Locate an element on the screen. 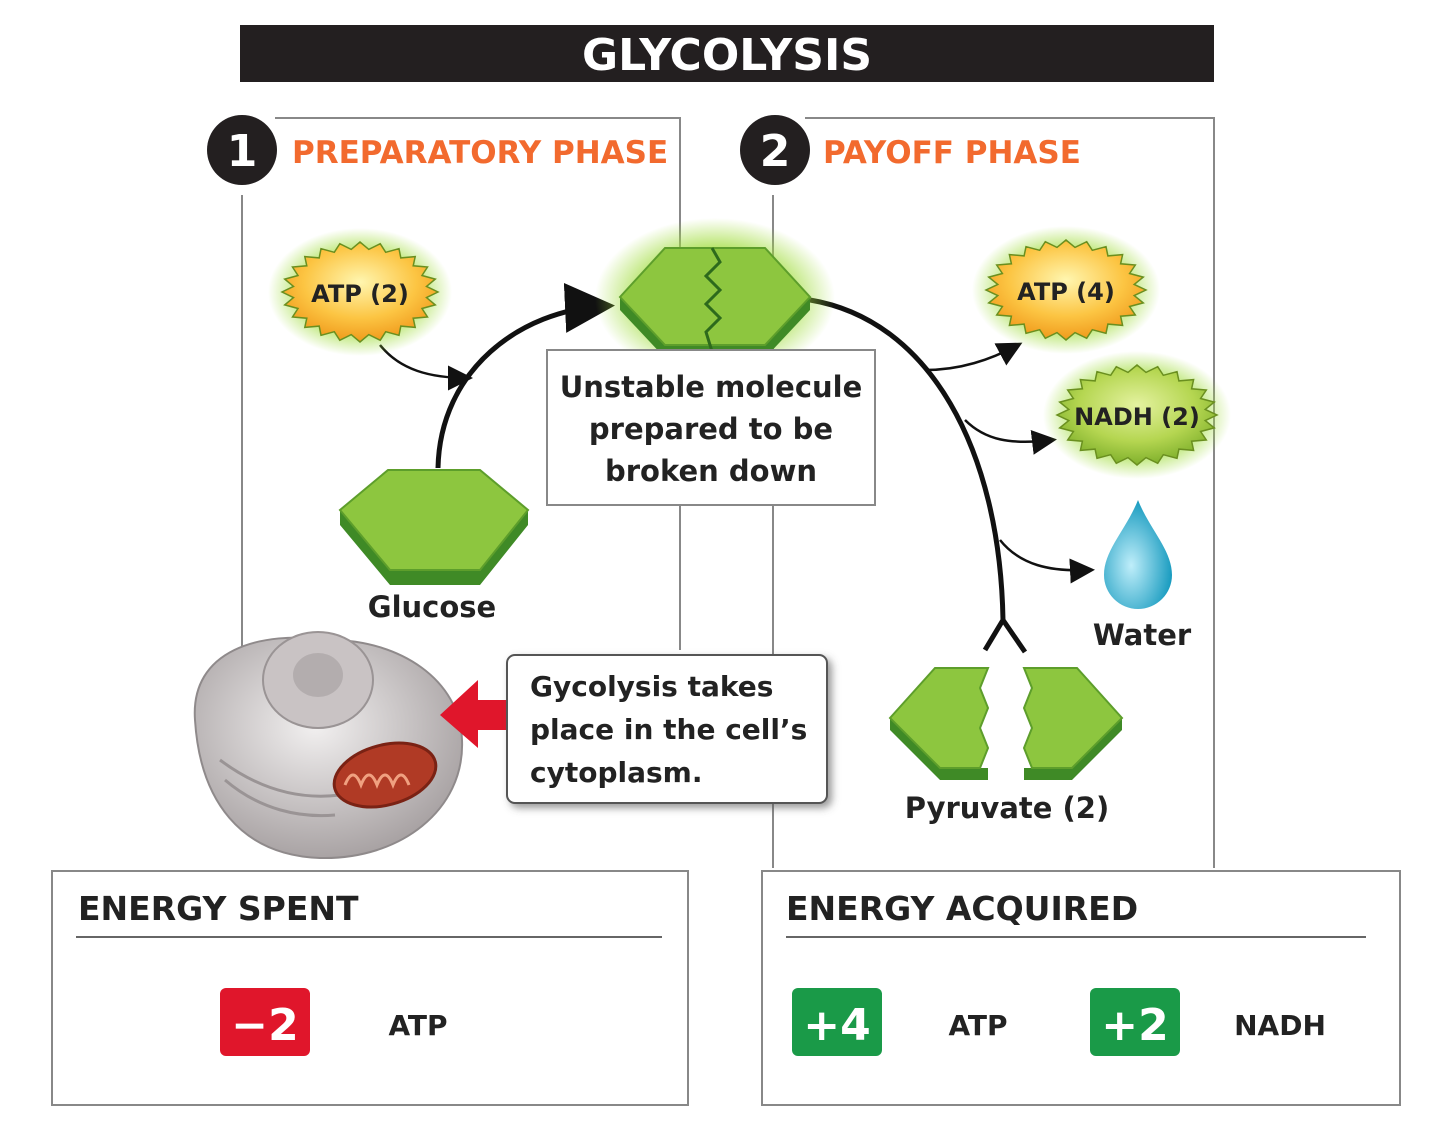 Image resolution: width=1440 pixels, height=1126 pixels. nadh-output-arrow is located at coordinates (1010, 437).